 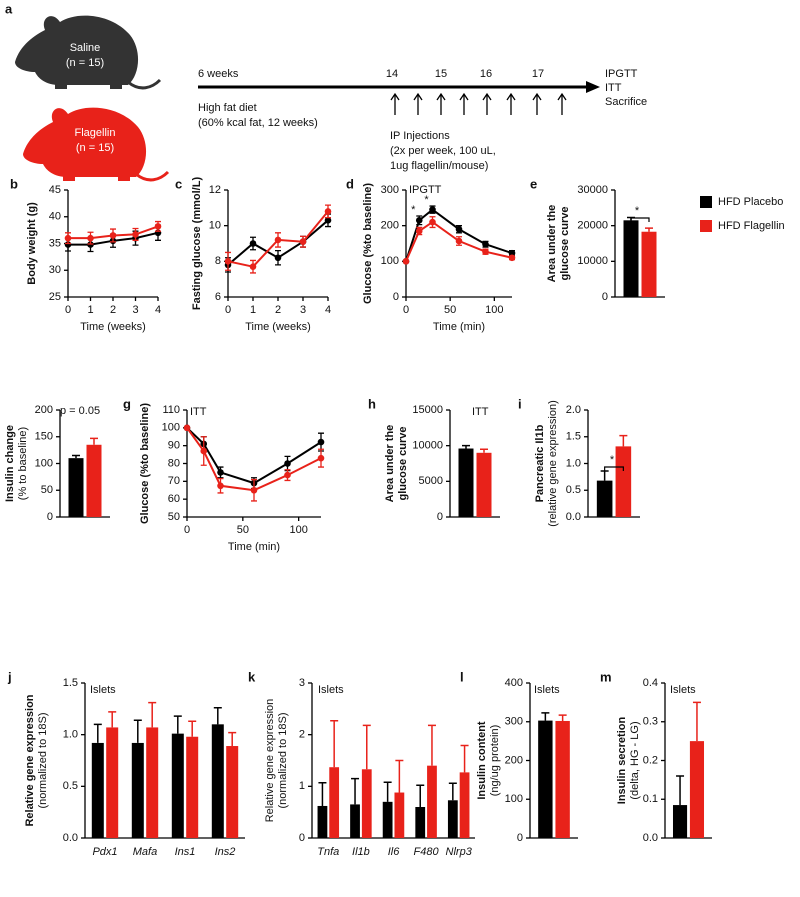 I want to click on y-tick-label: 2, so click(x=302, y=735).